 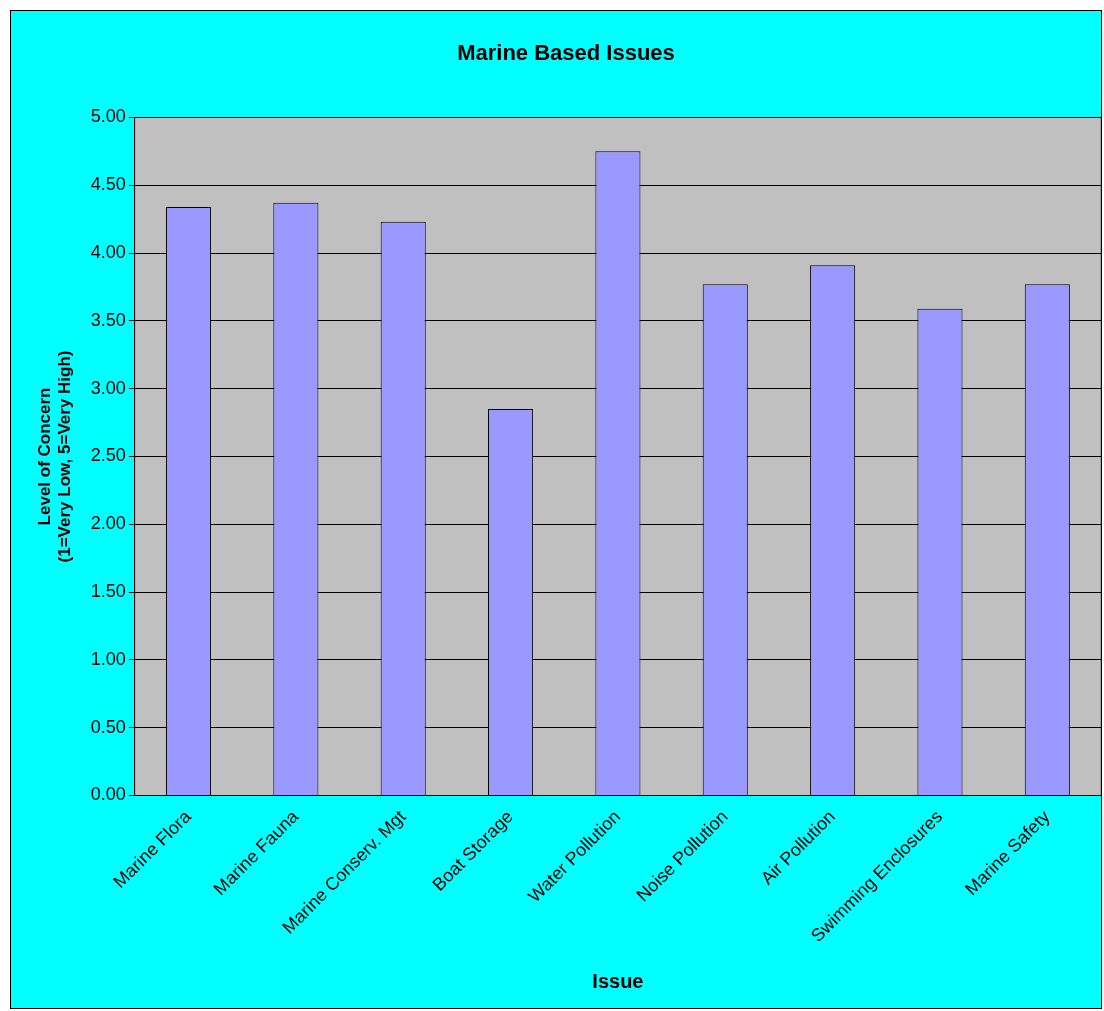 What do you see at coordinates (108, 455) in the screenshot?
I see `y-tick-label: 2.50` at bounding box center [108, 455].